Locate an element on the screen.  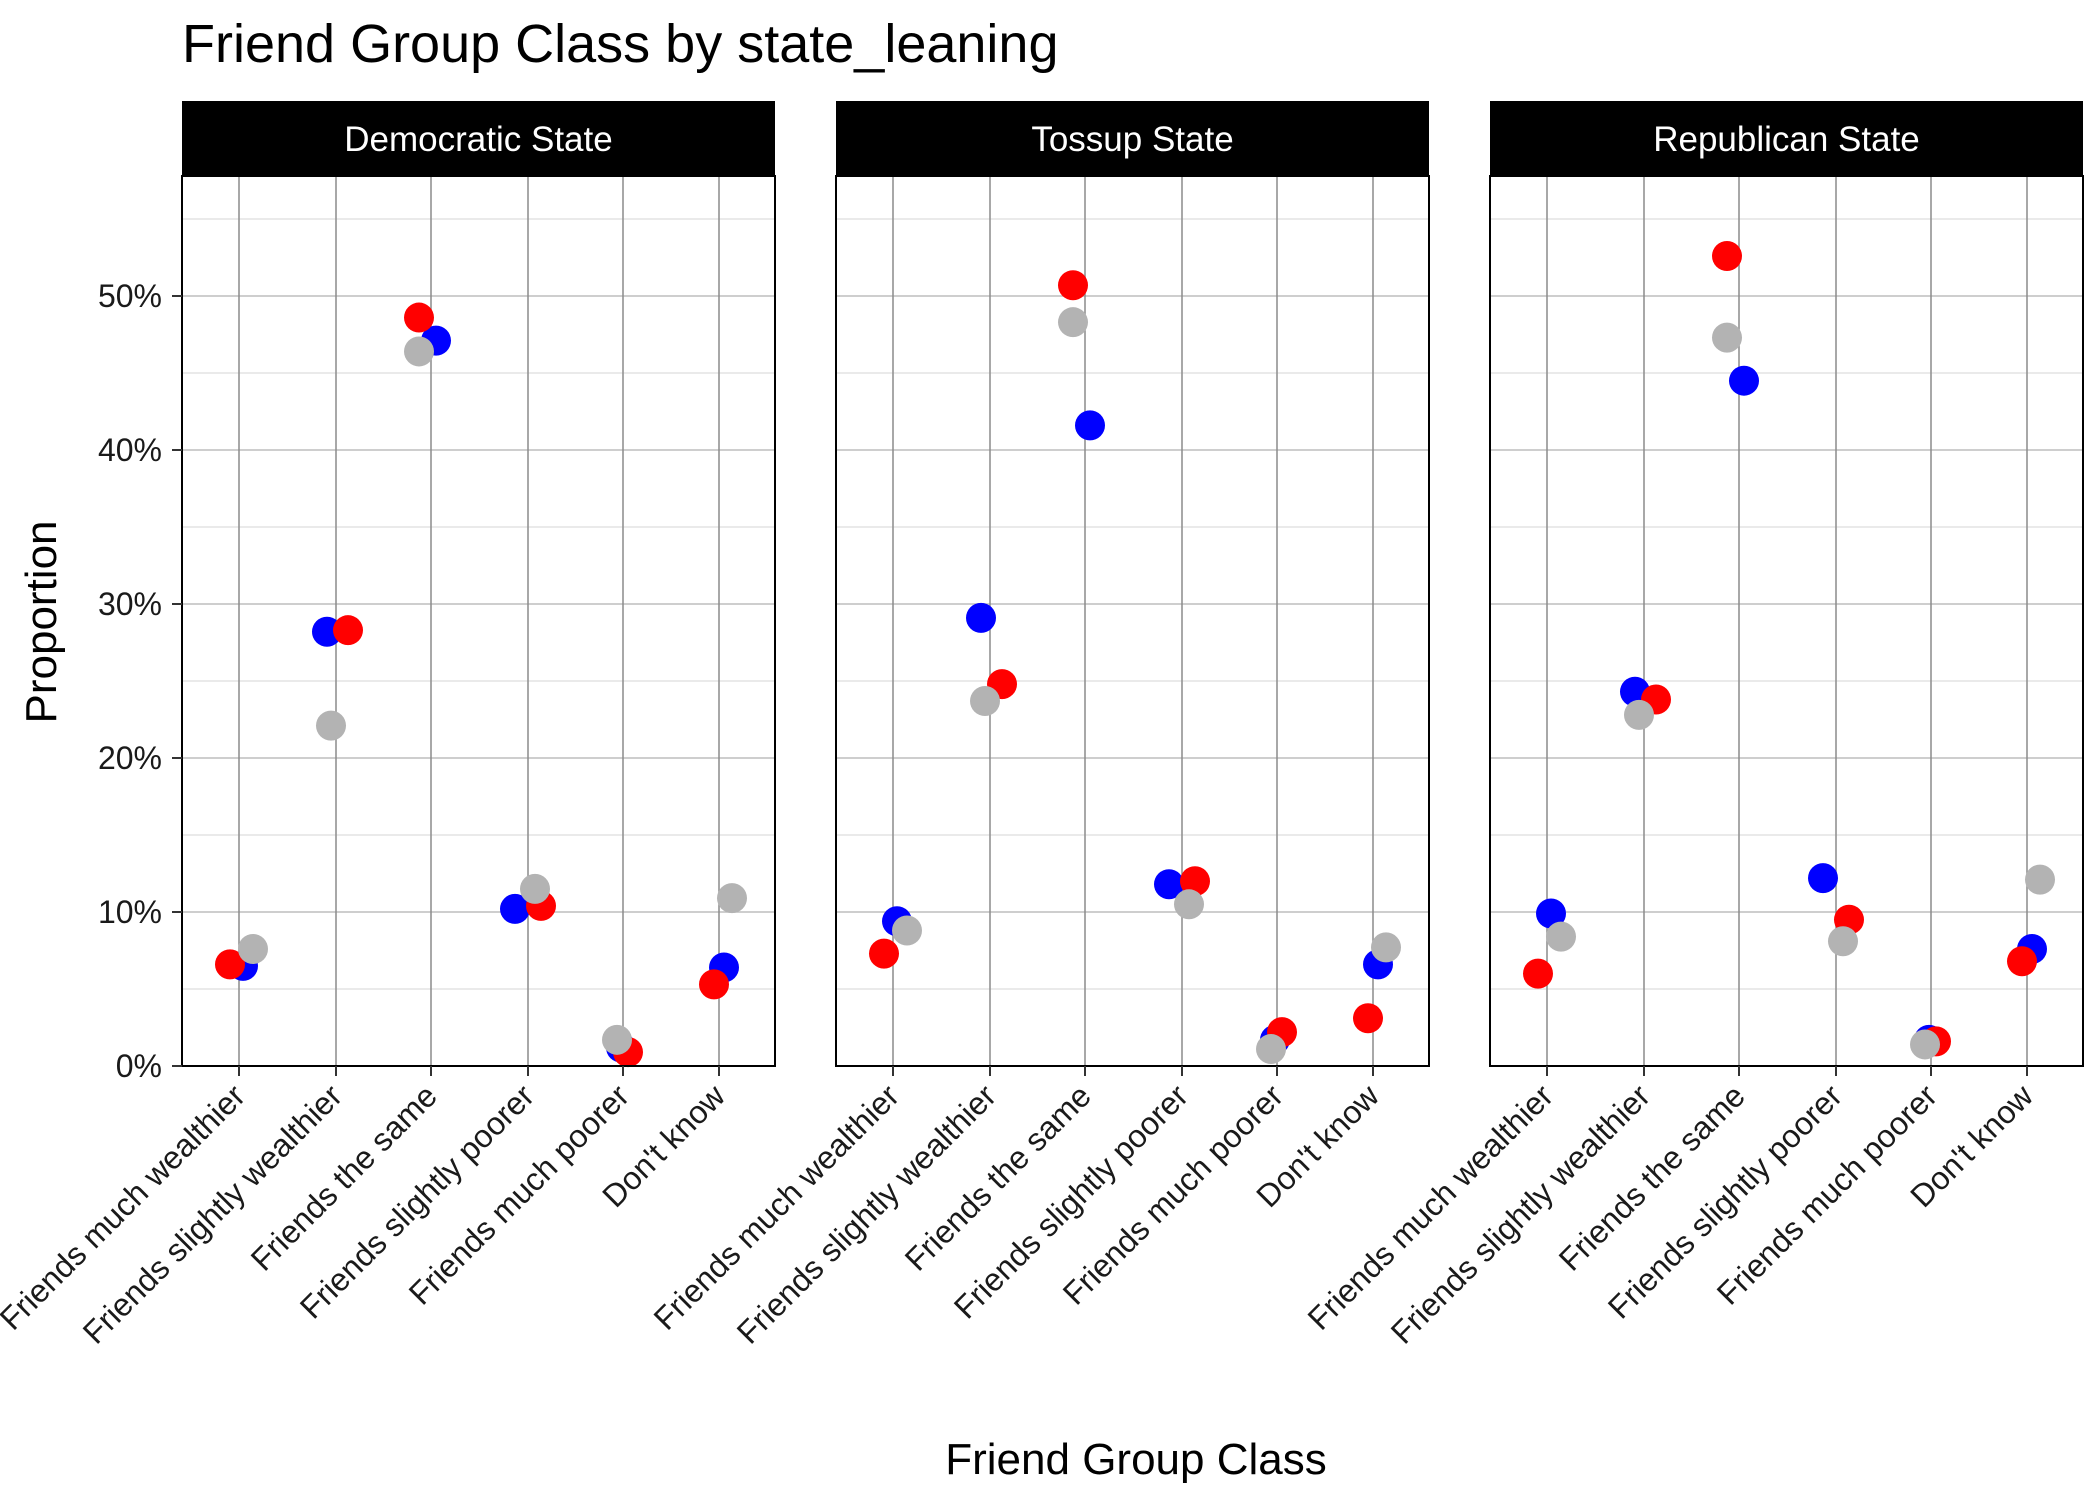
y-tick-label: 50% is located at coordinates (130, 296).